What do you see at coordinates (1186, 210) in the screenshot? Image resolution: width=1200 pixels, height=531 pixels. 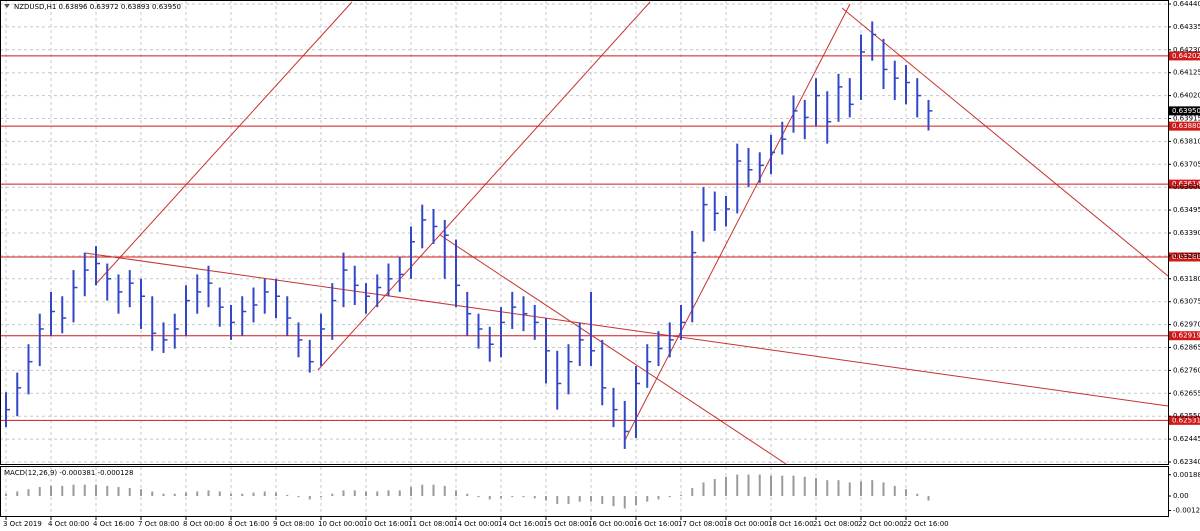 I see `y-tick-label: 0.63495` at bounding box center [1186, 210].